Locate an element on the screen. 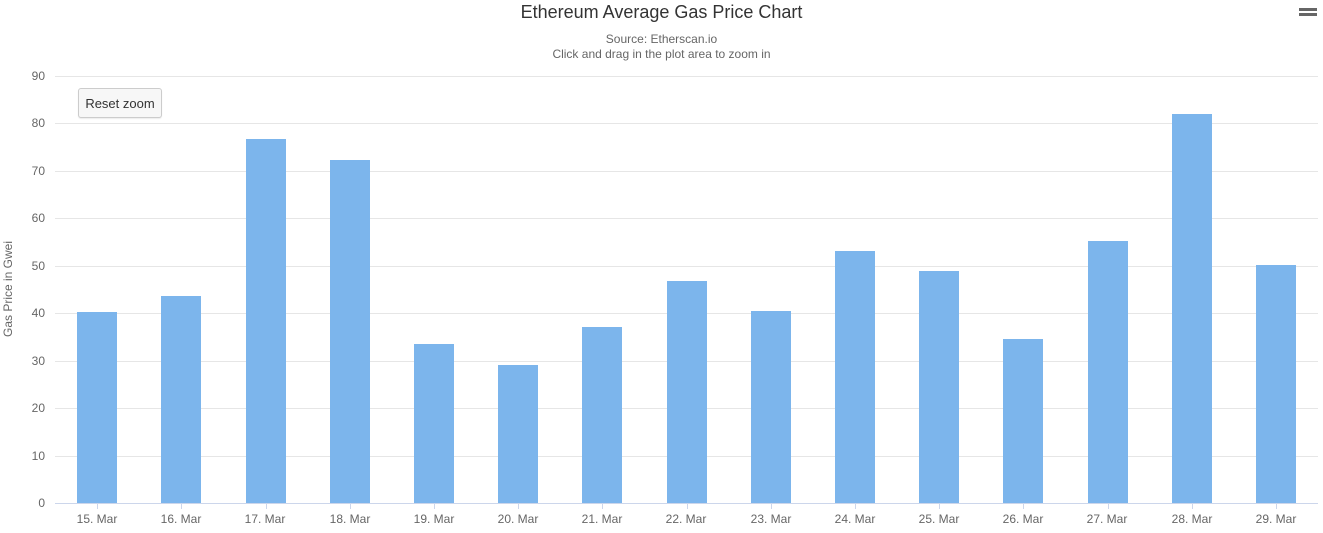 The height and width of the screenshot is (533, 1323). x-axis-tick-label: 25. Mar is located at coordinates (939, 519).